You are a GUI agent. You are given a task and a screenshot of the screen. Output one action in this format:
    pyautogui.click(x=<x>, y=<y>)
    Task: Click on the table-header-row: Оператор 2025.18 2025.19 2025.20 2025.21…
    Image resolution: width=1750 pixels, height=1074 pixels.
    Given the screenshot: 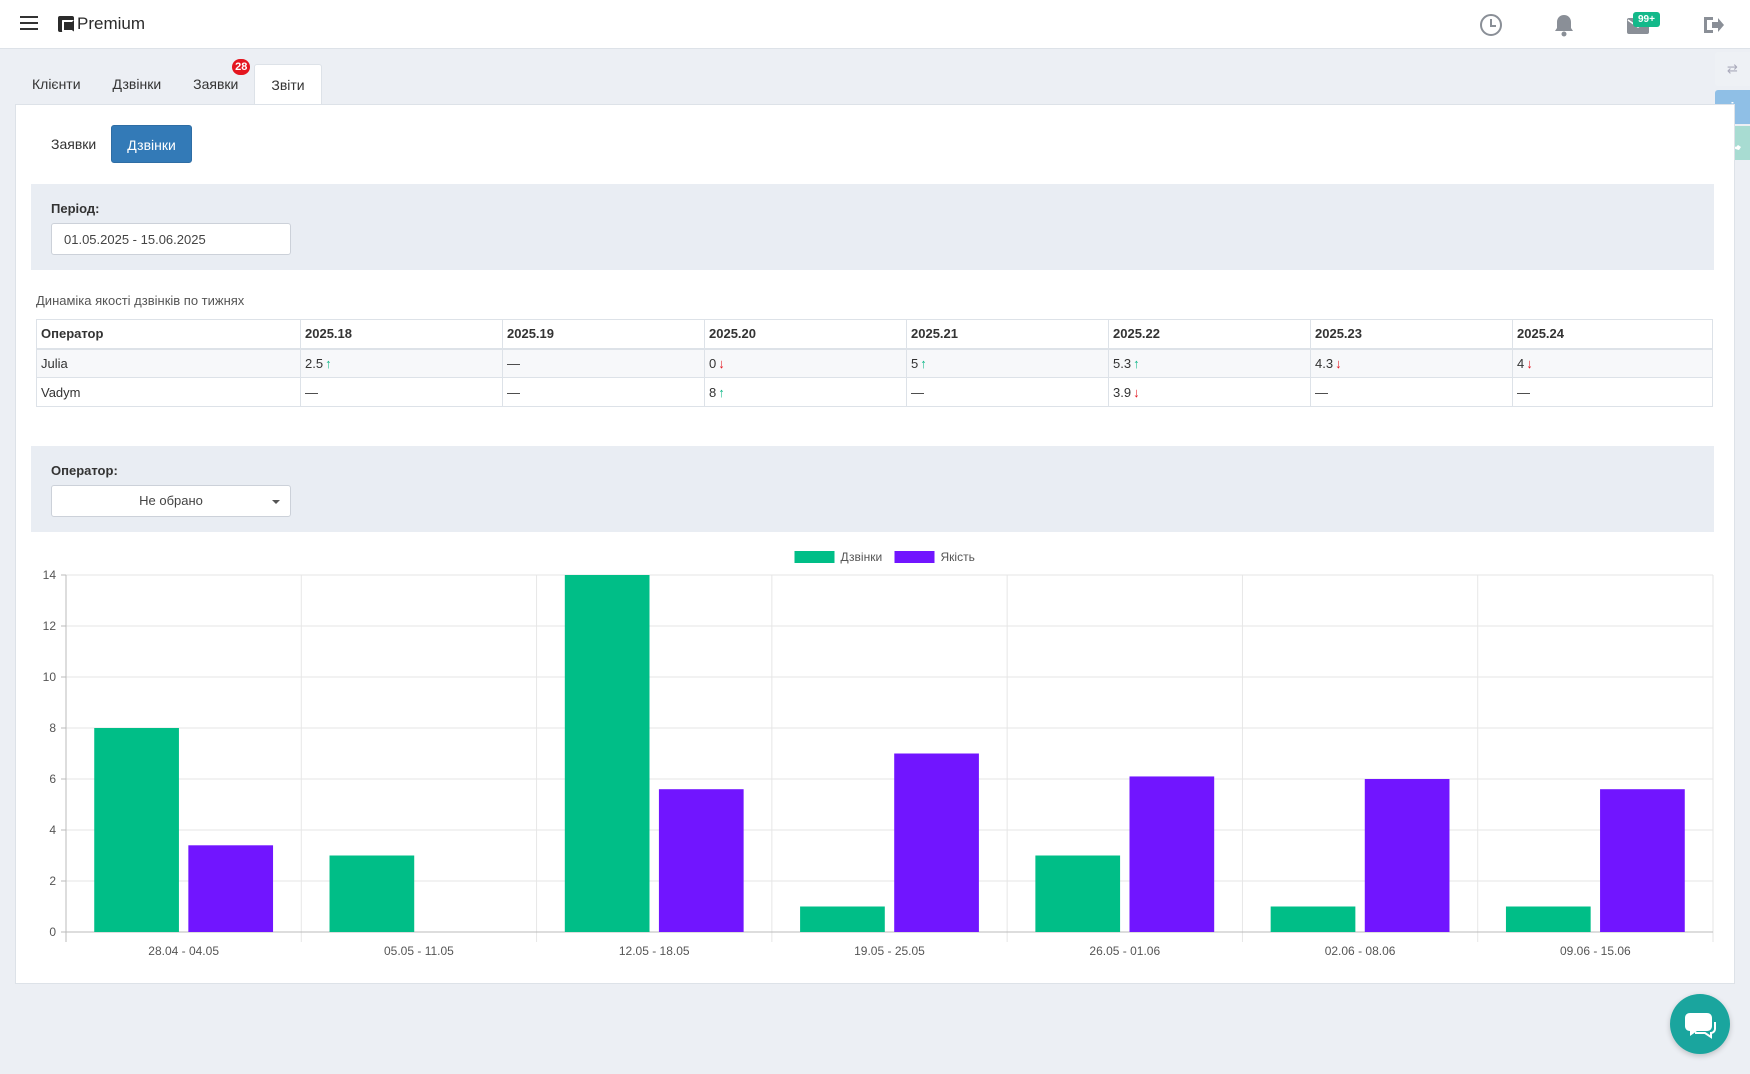 What is the action you would take?
    pyautogui.click(x=874, y=334)
    